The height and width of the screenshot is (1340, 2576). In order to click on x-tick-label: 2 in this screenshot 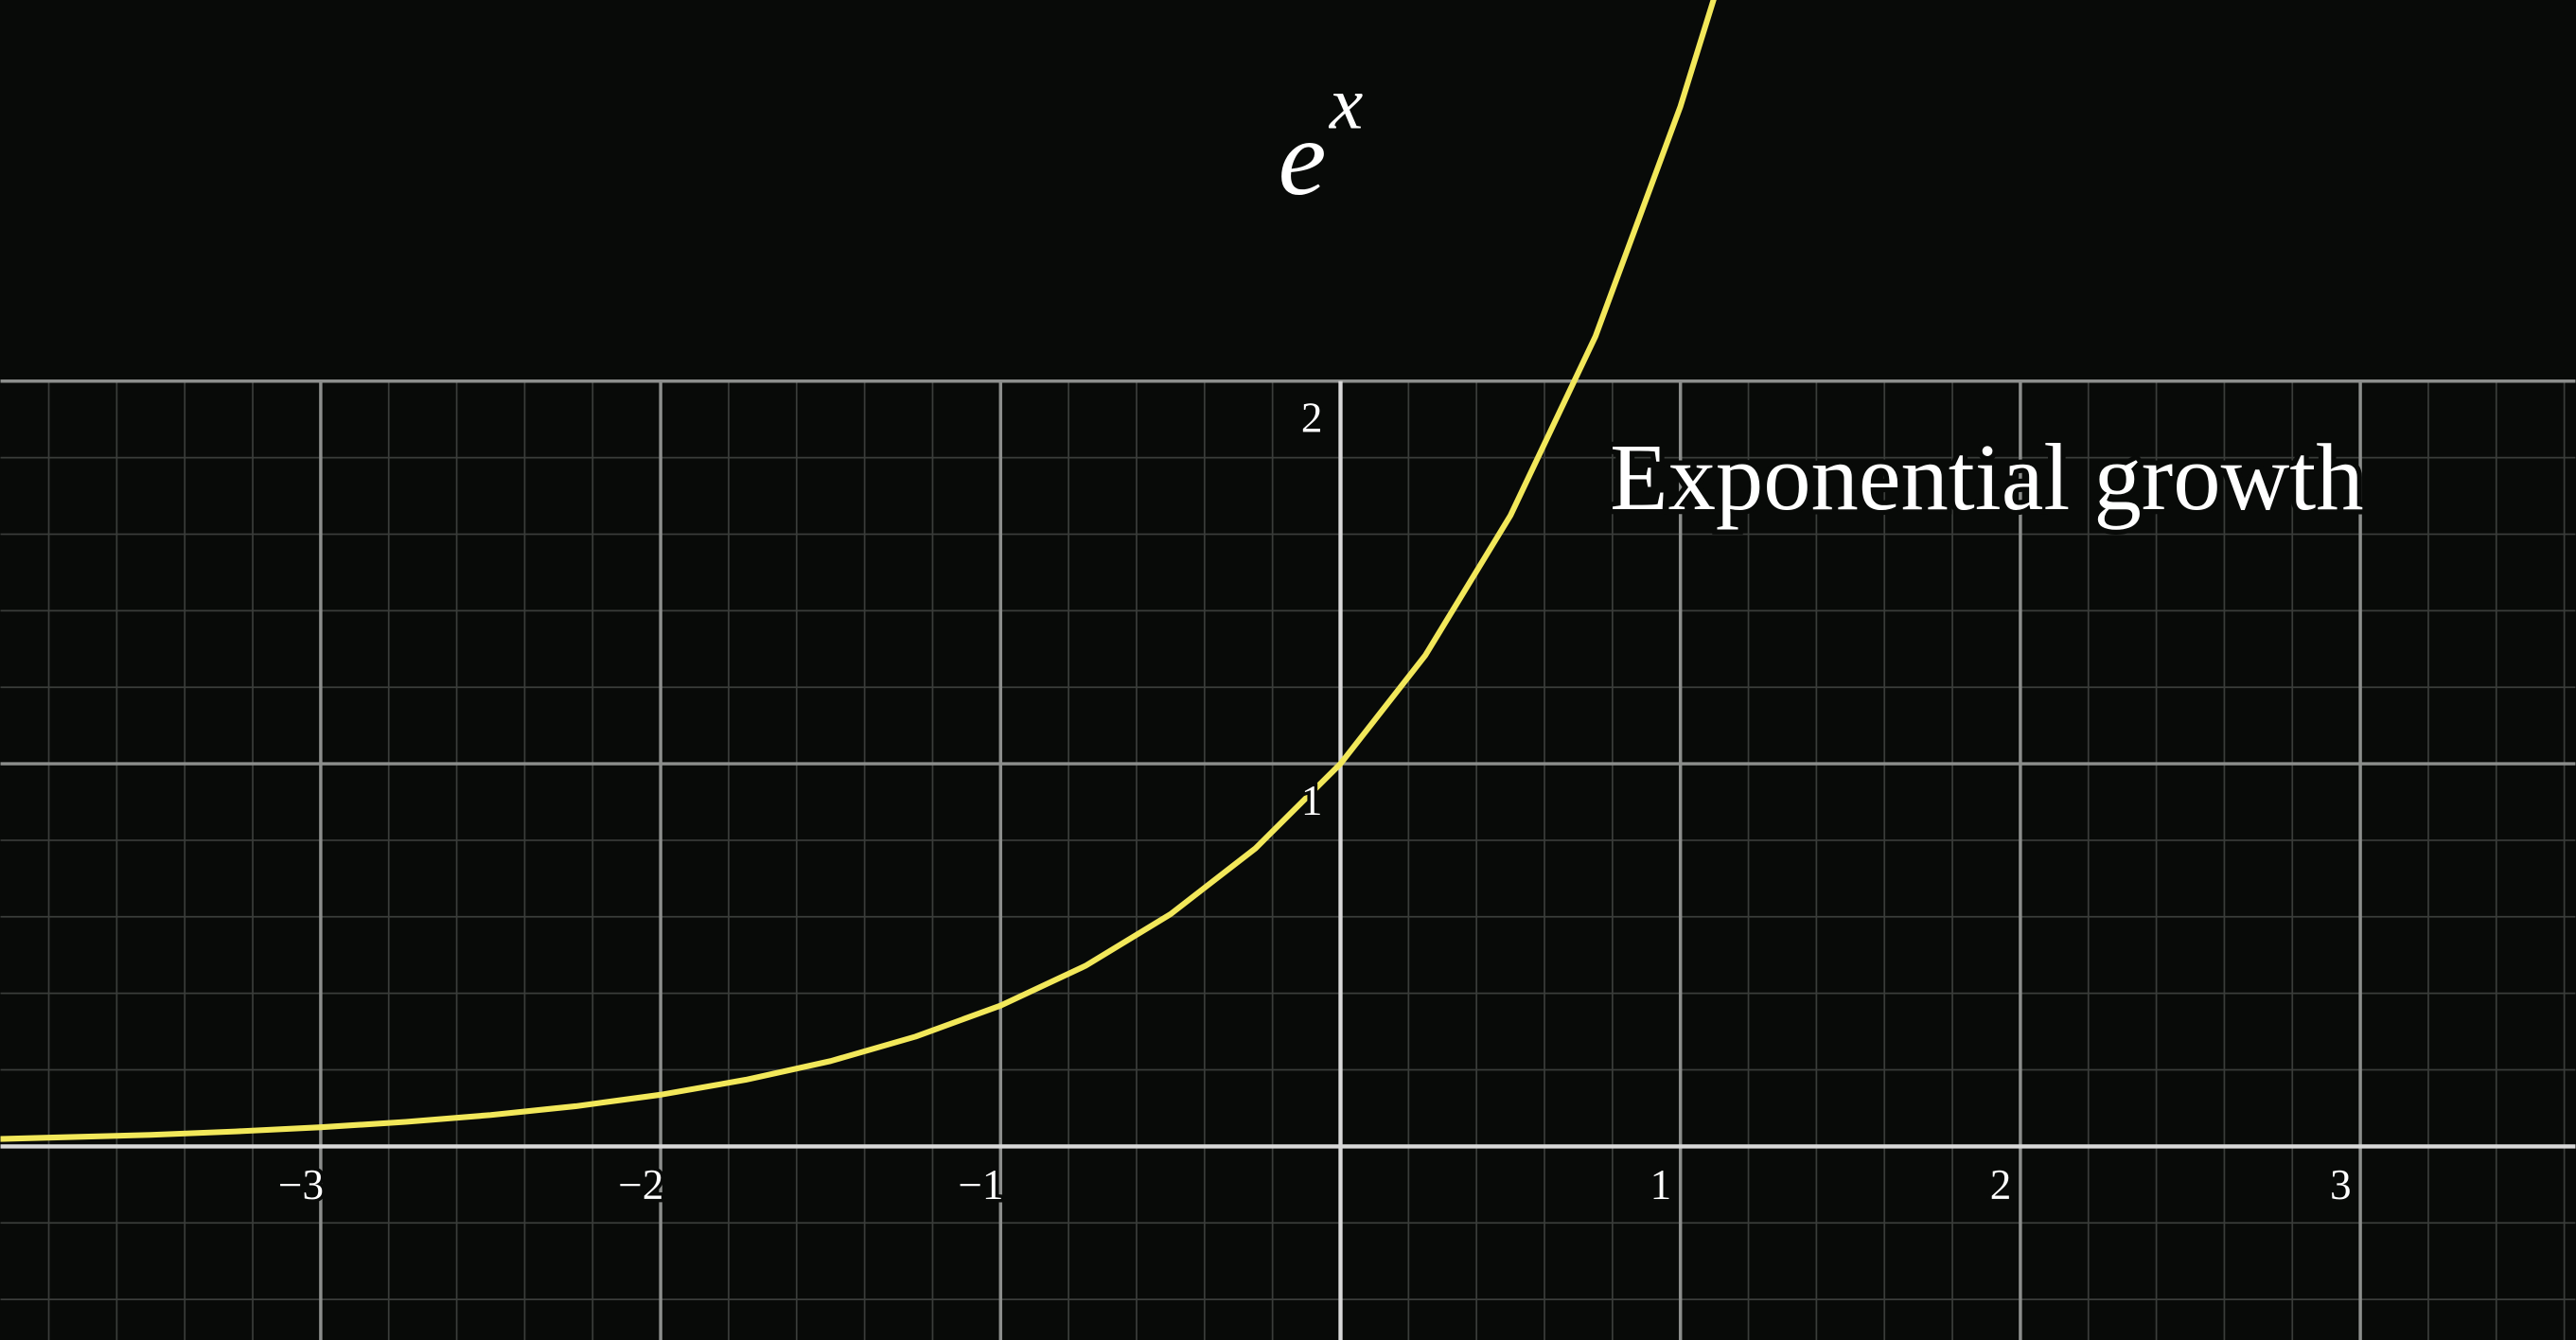, I will do `click(2001, 1184)`.